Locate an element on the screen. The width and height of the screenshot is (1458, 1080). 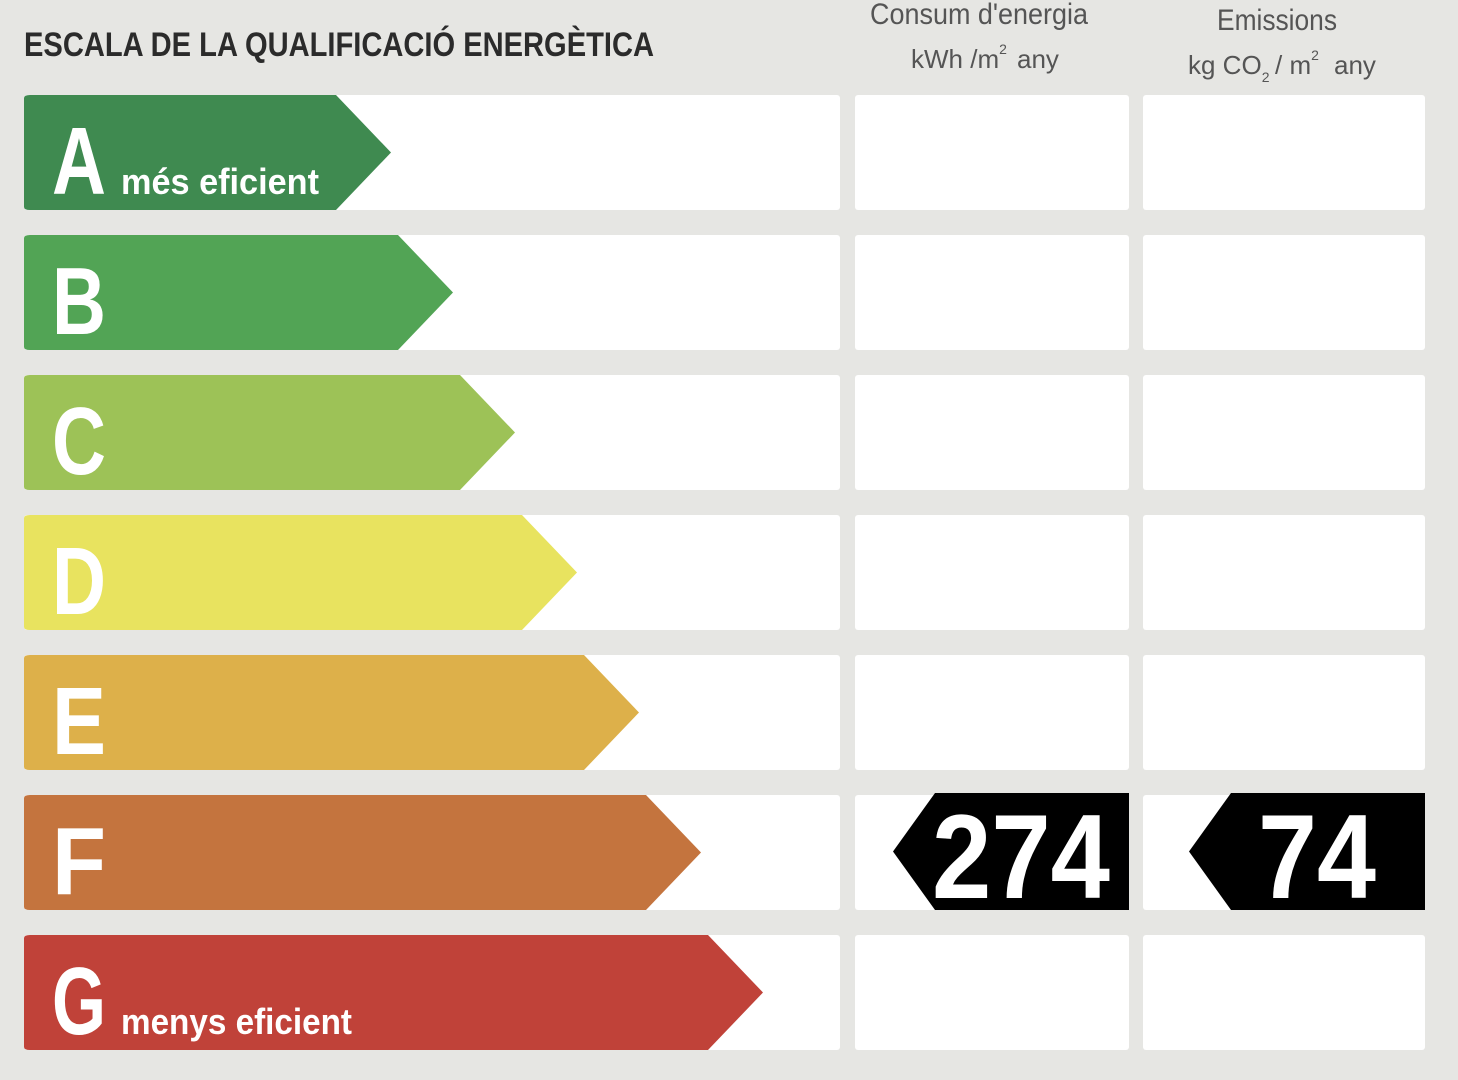
class-label: més eficient is located at coordinates (220, 181).